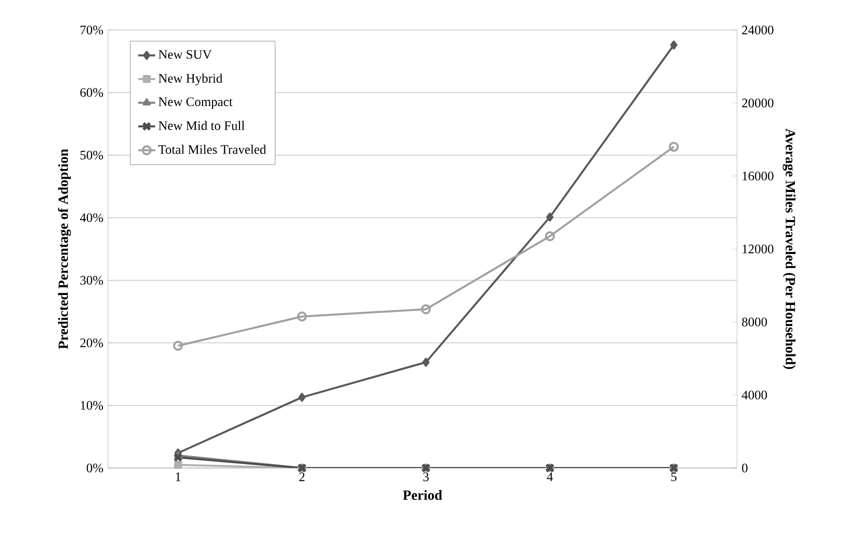 The height and width of the screenshot is (545, 844). I want to click on y-tick-label: 20%, so click(92, 343).